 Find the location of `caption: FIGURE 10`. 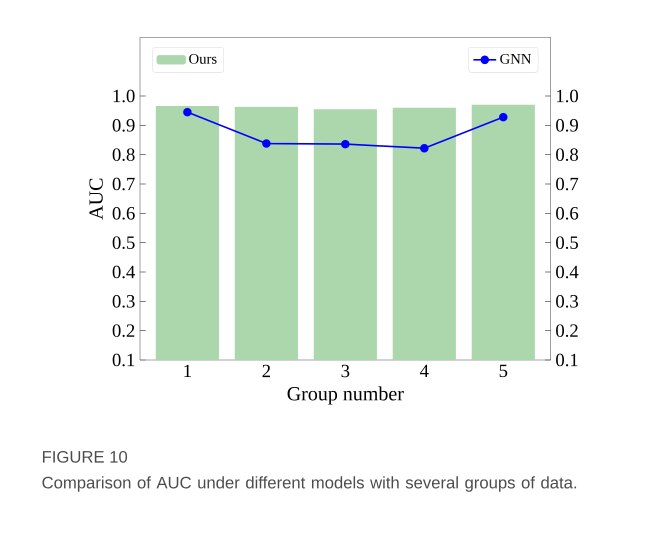

caption: FIGURE 10 is located at coordinates (85, 456).